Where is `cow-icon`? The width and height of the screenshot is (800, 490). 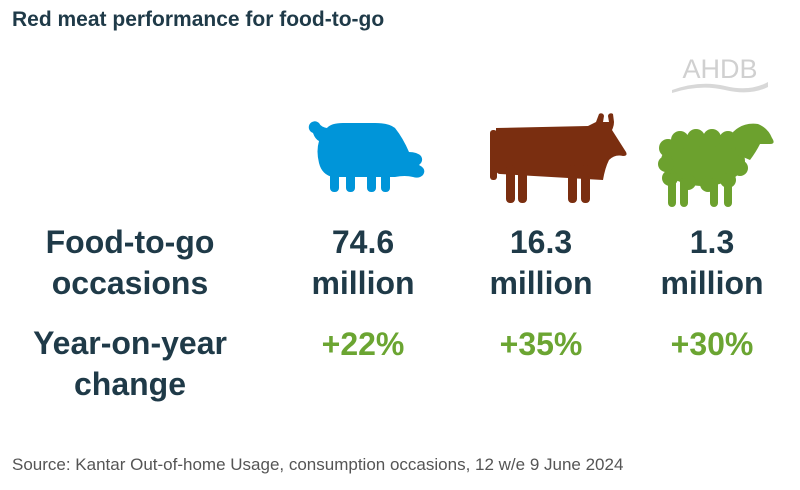 cow-icon is located at coordinates (558, 158).